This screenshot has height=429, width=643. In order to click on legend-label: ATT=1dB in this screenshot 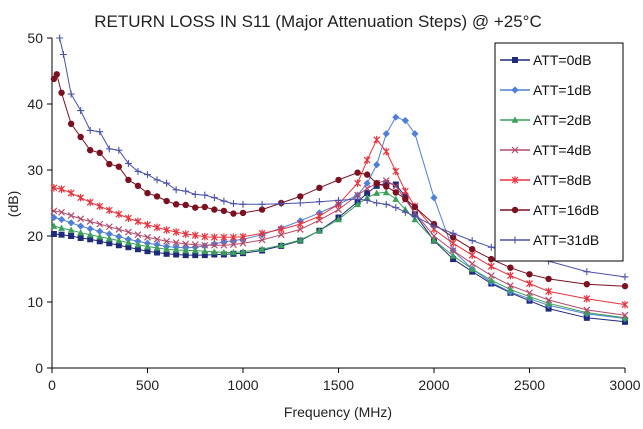, I will do `click(562, 90)`.